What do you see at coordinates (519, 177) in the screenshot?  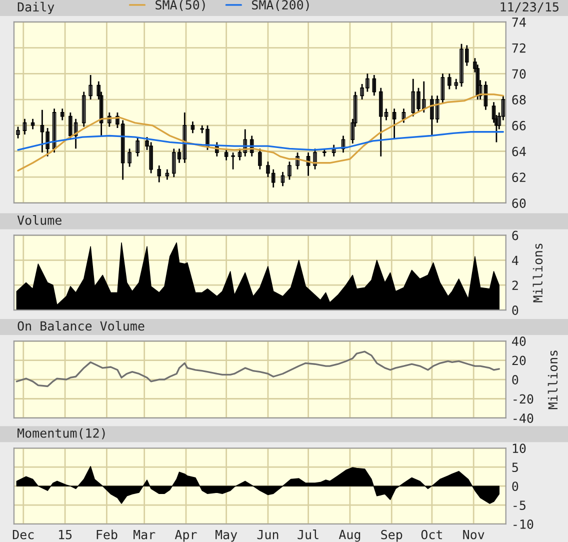 I see `y-tick-label: 62` at bounding box center [519, 177].